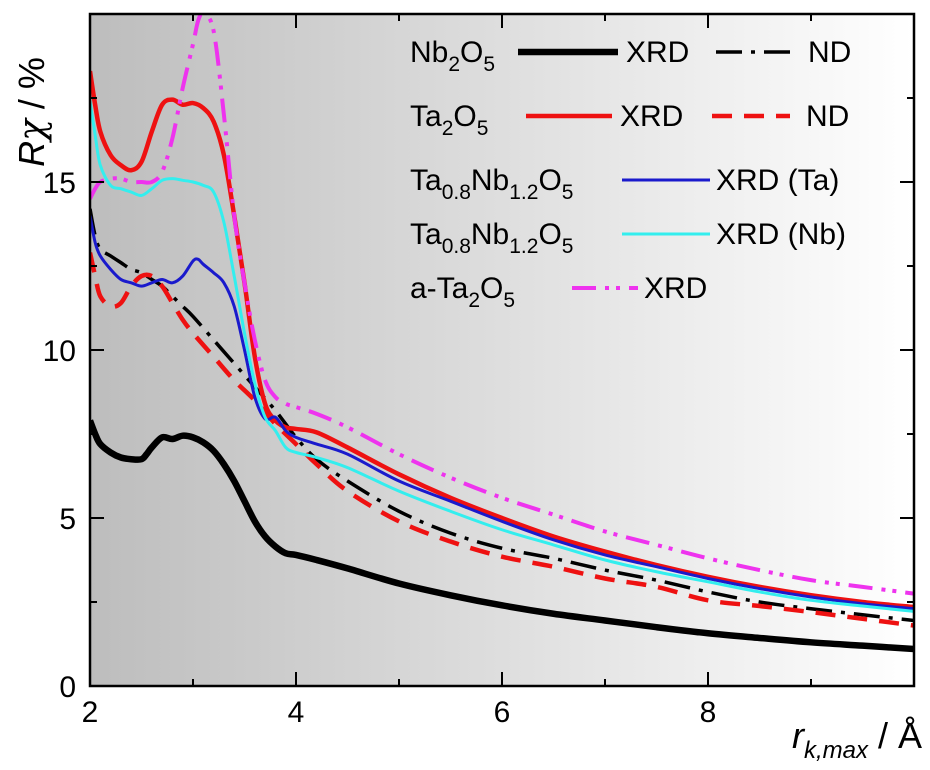 This screenshot has width=930, height=770. I want to click on legend-compound-label: a-Ta2O5, so click(462, 292).